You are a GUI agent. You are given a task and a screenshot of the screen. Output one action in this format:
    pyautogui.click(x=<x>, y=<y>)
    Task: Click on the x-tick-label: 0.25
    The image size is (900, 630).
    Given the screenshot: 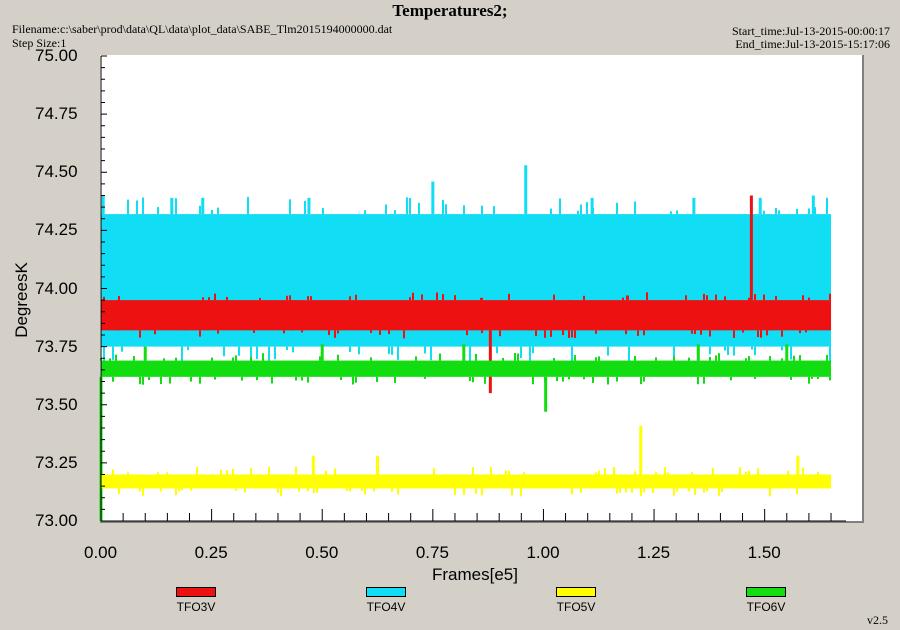 What is the action you would take?
    pyautogui.click(x=211, y=552)
    